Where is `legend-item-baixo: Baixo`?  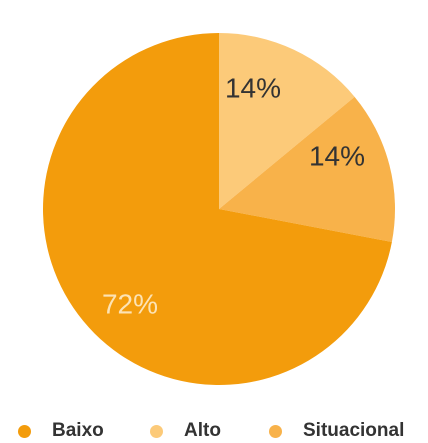
legend-item-baixo: Baixo is located at coordinates (61, 431).